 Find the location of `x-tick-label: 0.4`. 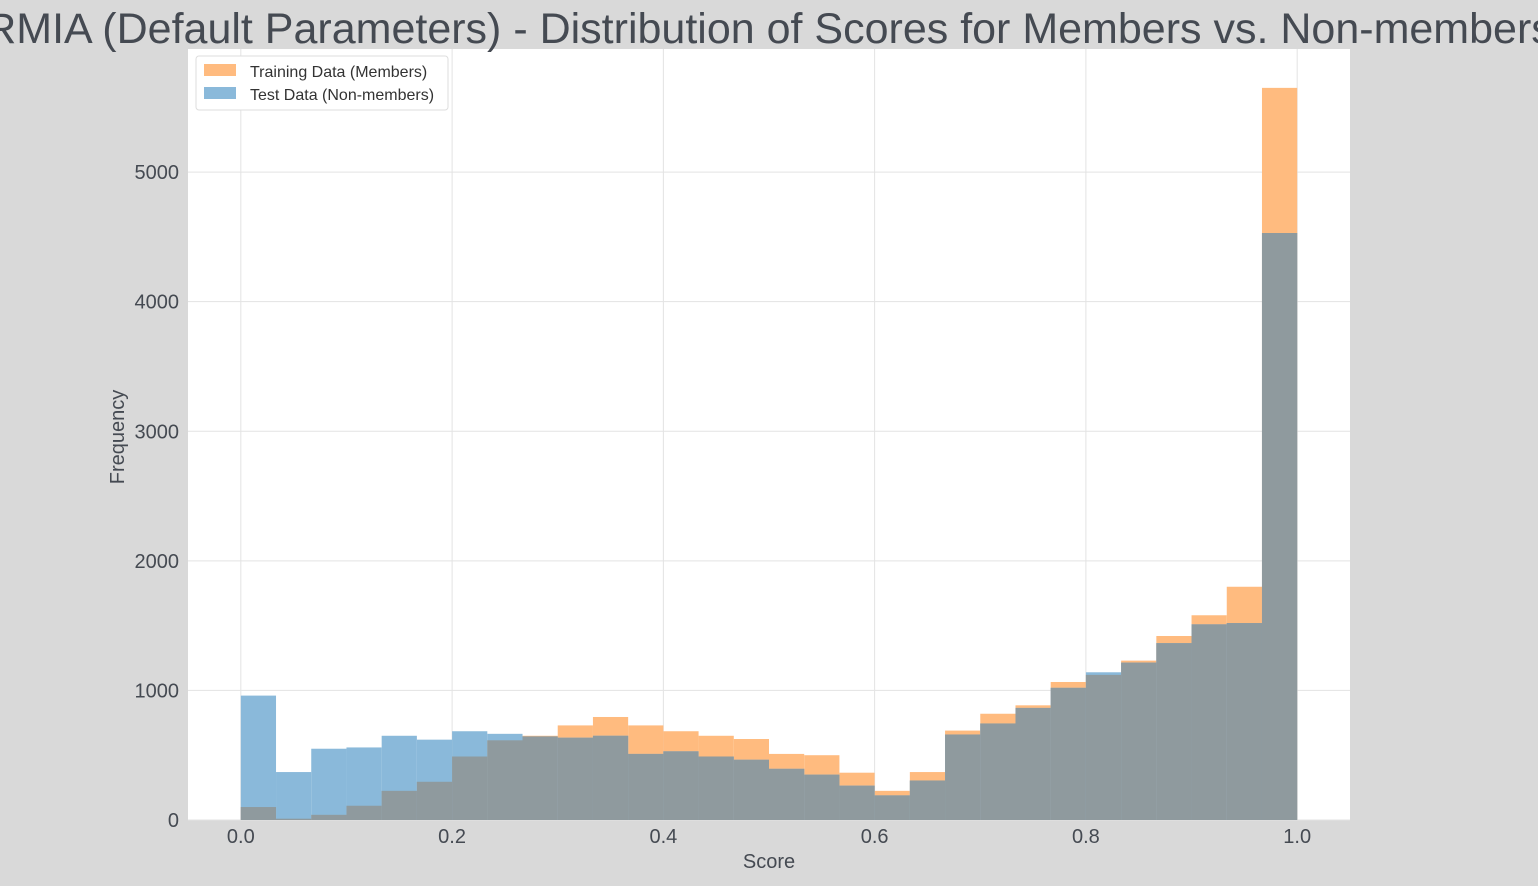

x-tick-label: 0.4 is located at coordinates (663, 837).